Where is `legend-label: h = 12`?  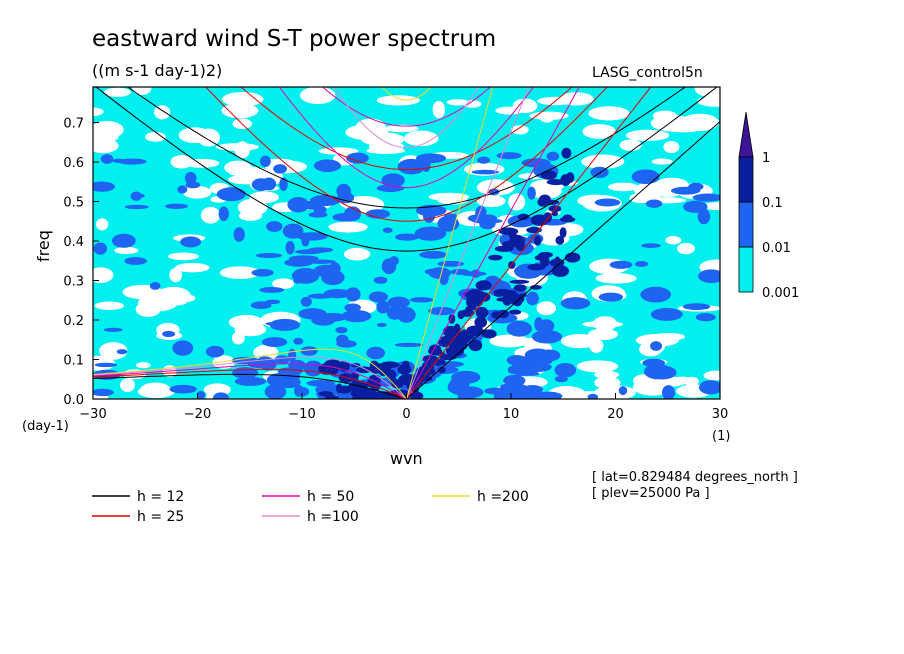
legend-label: h = 12 is located at coordinates (160, 497).